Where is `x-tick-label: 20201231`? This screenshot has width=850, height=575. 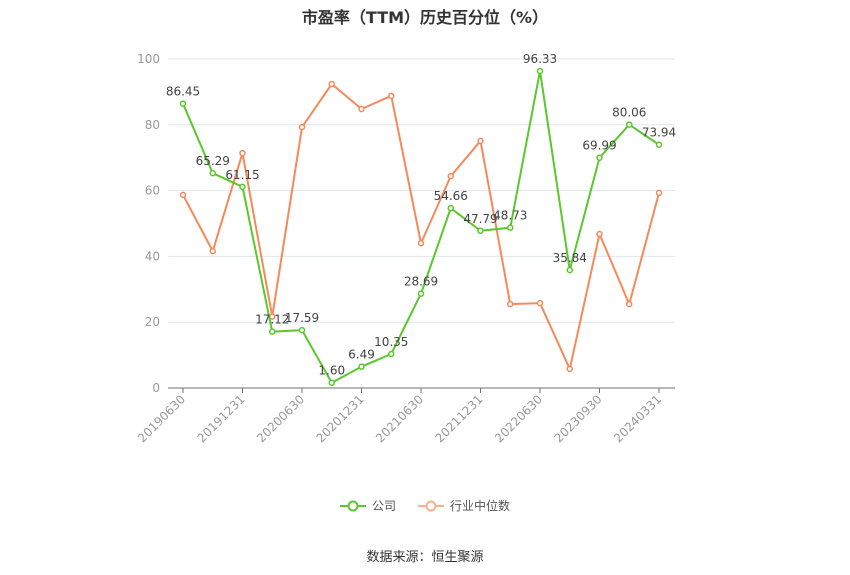
x-tick-label: 20201231 is located at coordinates (340, 418).